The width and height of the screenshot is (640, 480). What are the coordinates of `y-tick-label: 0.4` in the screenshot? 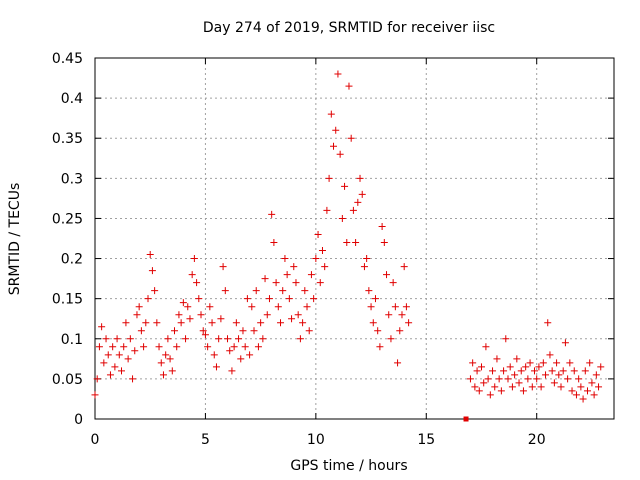 It's located at (72, 99).